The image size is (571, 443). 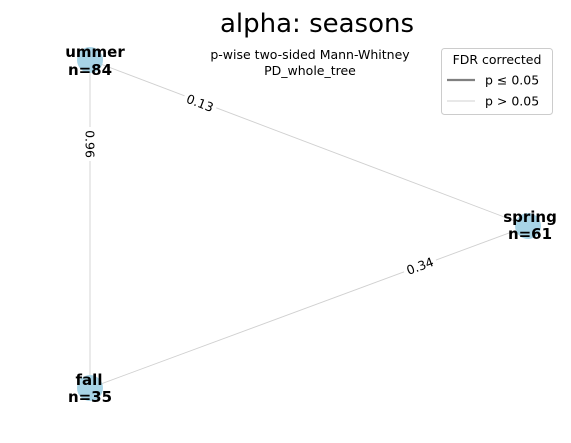 I want to click on figure-subtitle-line1: p-wise two-sided Mann-Whitney, so click(x=310, y=54).